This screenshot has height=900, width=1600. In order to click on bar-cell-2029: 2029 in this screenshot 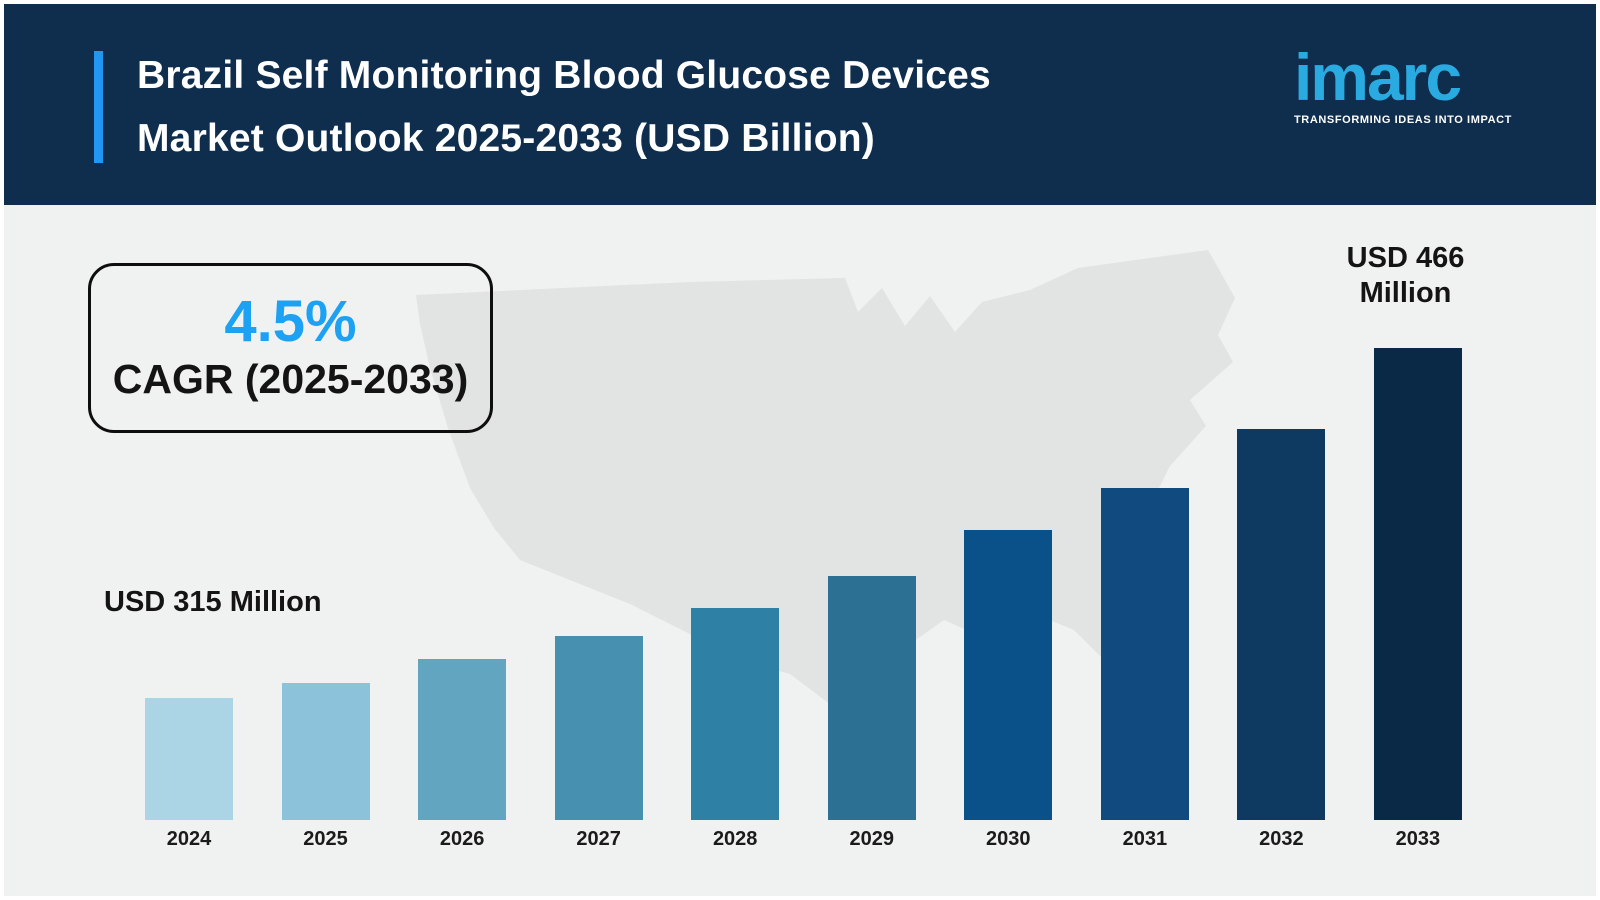, I will do `click(871, 713)`.